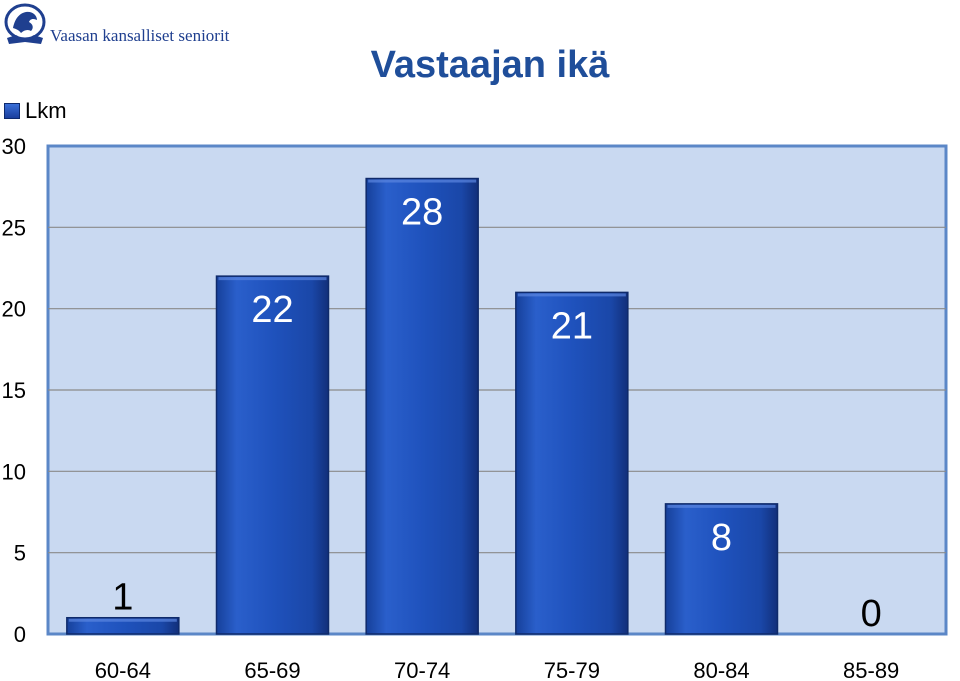 The width and height of the screenshot is (960, 681). What do you see at coordinates (20, 553) in the screenshot?
I see `y-tick-label: 5` at bounding box center [20, 553].